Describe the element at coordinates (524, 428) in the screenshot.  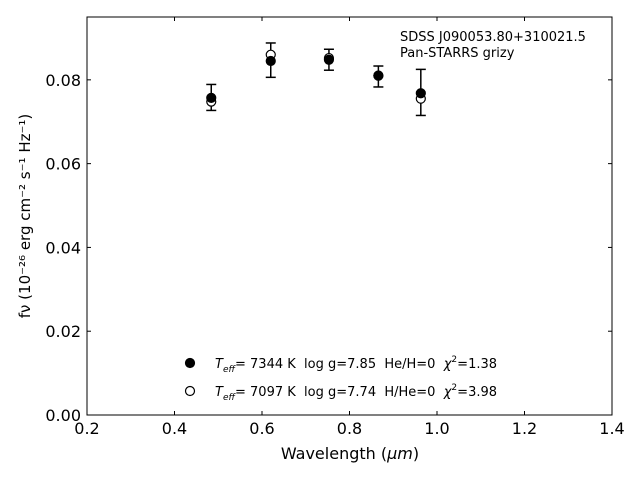
I see `x-tick-label: 1.2` at that location.